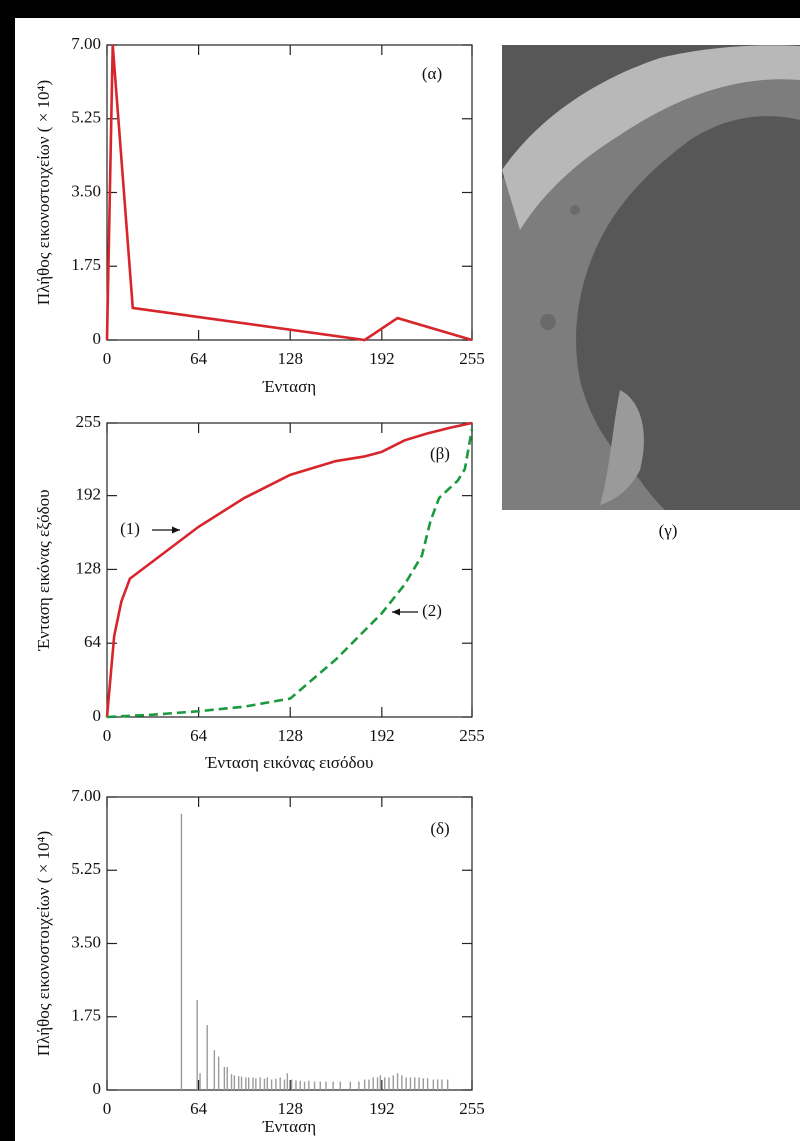  What do you see at coordinates (89, 567) in the screenshot?
I see `y-tick-label: 128` at bounding box center [89, 567].